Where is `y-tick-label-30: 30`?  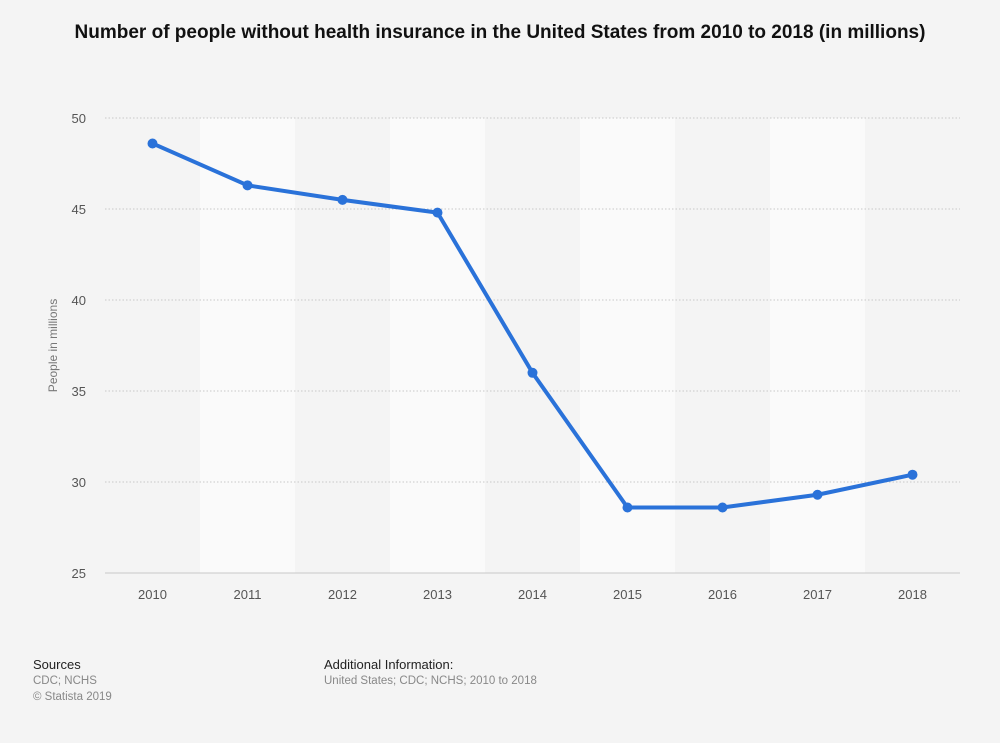 y-tick-label-30: 30 is located at coordinates (79, 482).